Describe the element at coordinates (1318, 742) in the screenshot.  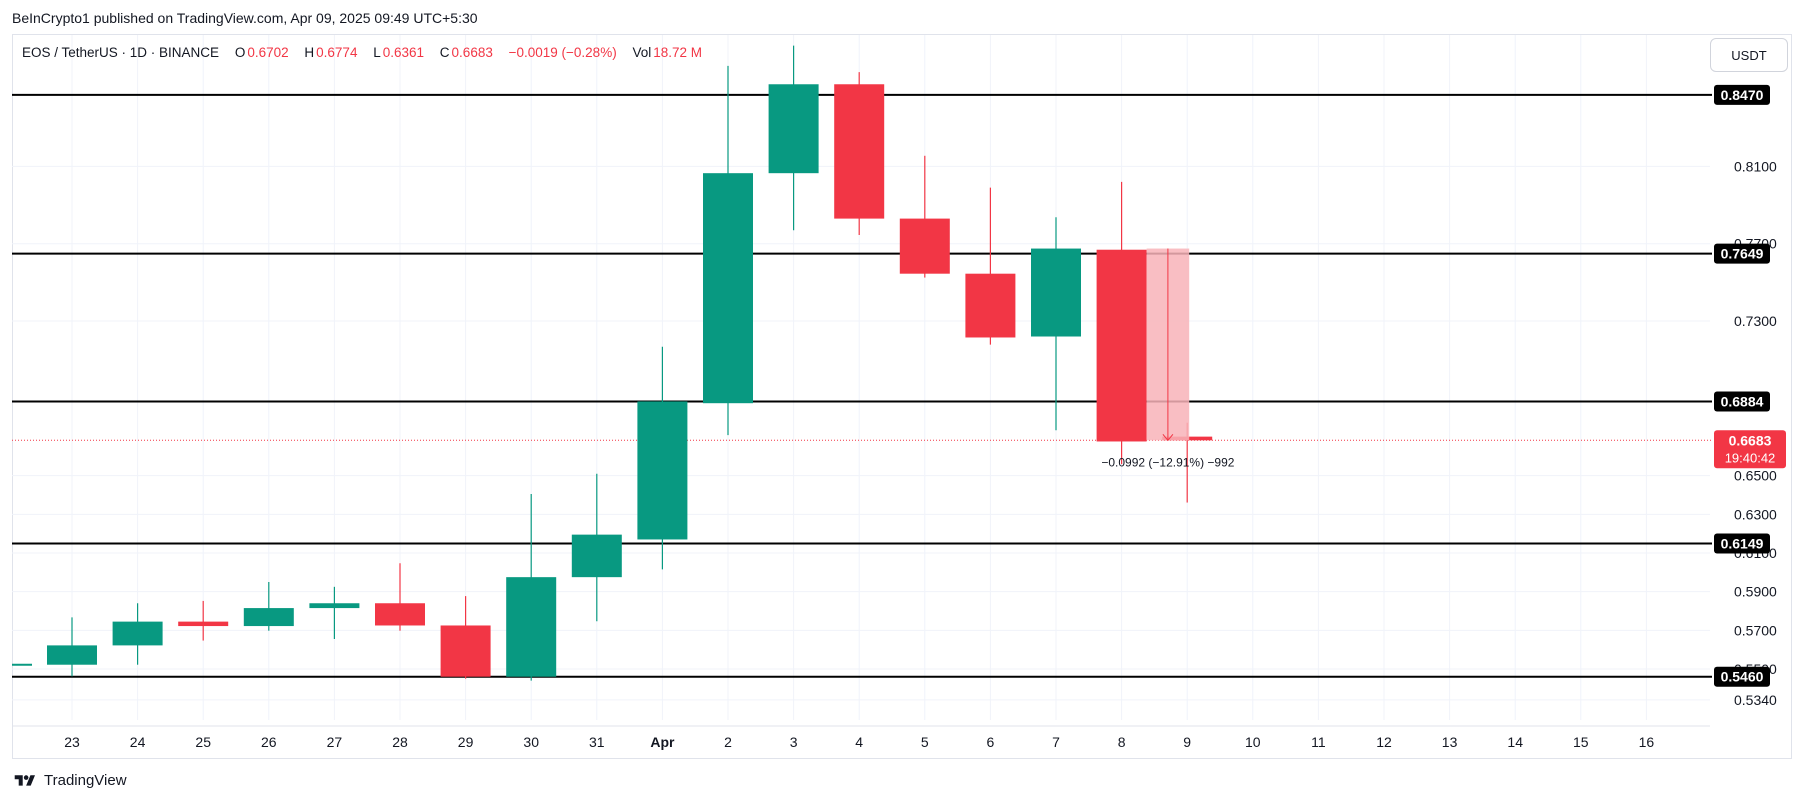
I see `x-tick-label: 11` at that location.